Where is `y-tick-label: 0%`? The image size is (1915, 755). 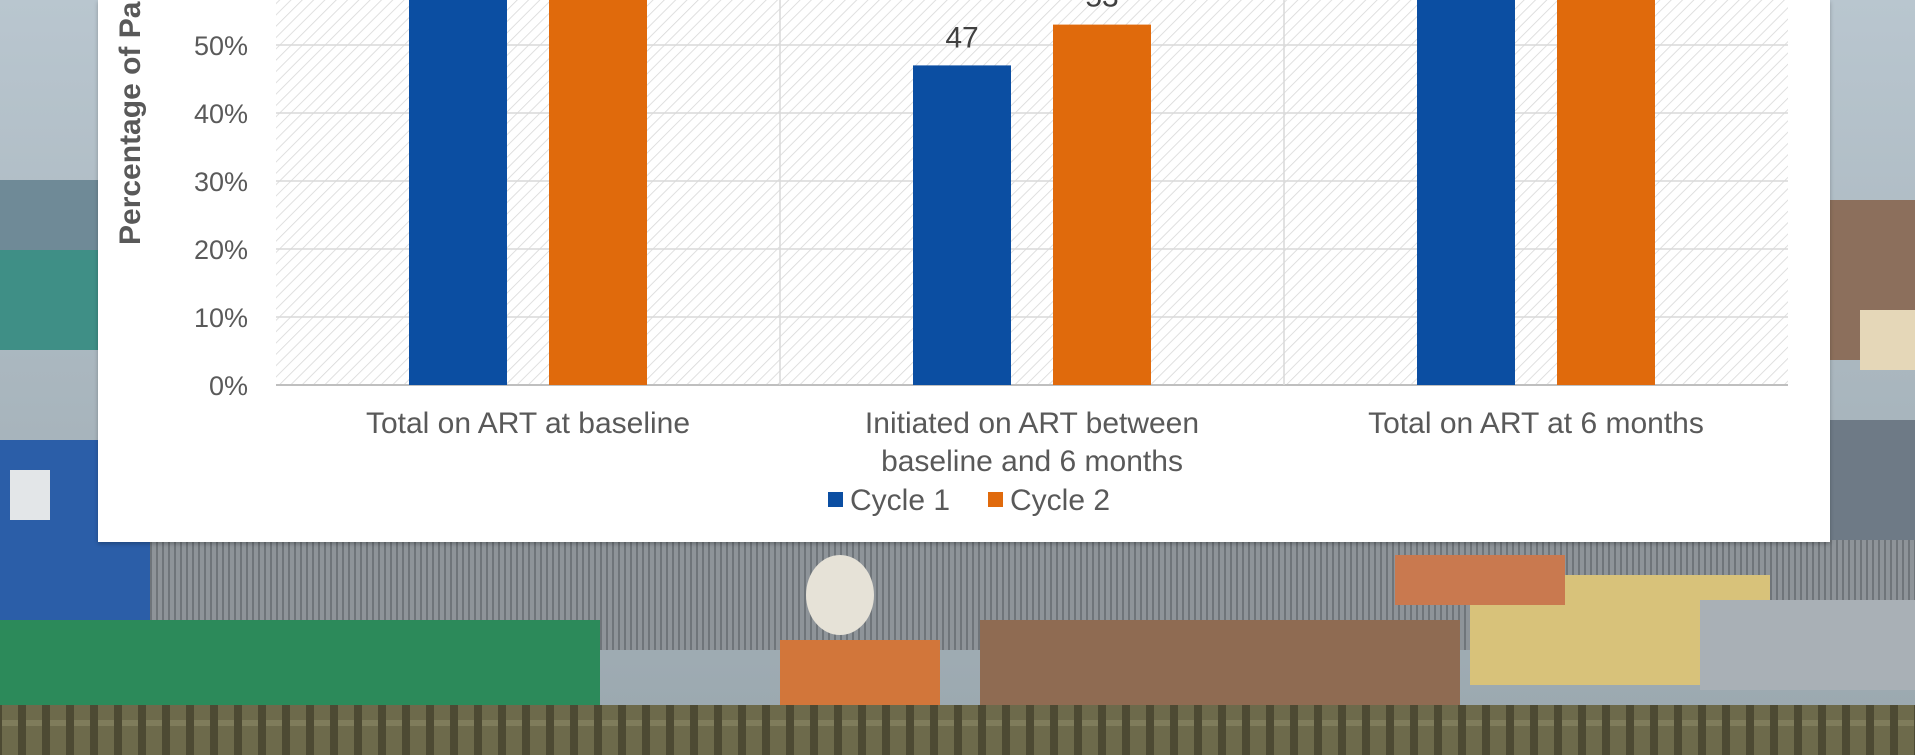 y-tick-label: 0% is located at coordinates (228, 386).